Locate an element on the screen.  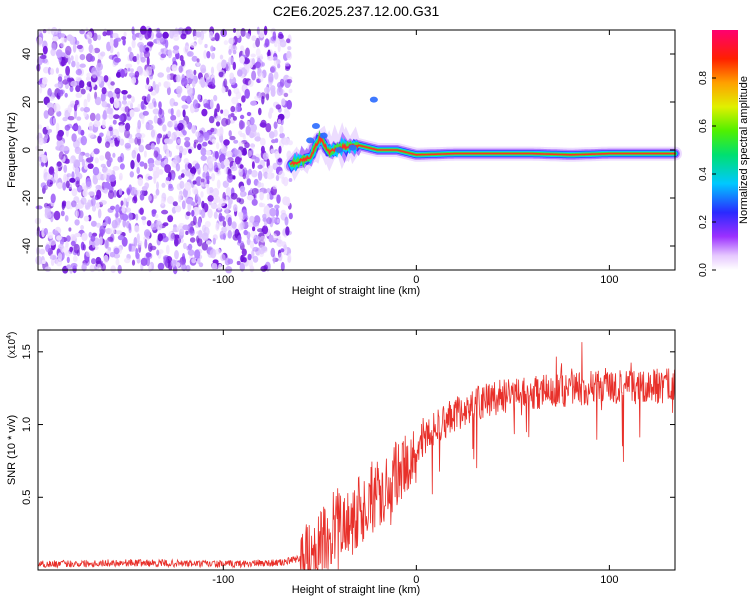
colorbar-tick-label: 0.4 is located at coordinates (703, 174).